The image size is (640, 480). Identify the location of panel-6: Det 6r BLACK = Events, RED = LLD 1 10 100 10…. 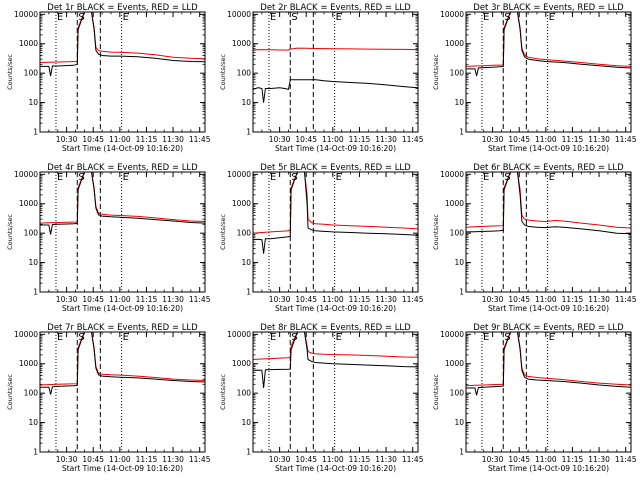
(534, 238).